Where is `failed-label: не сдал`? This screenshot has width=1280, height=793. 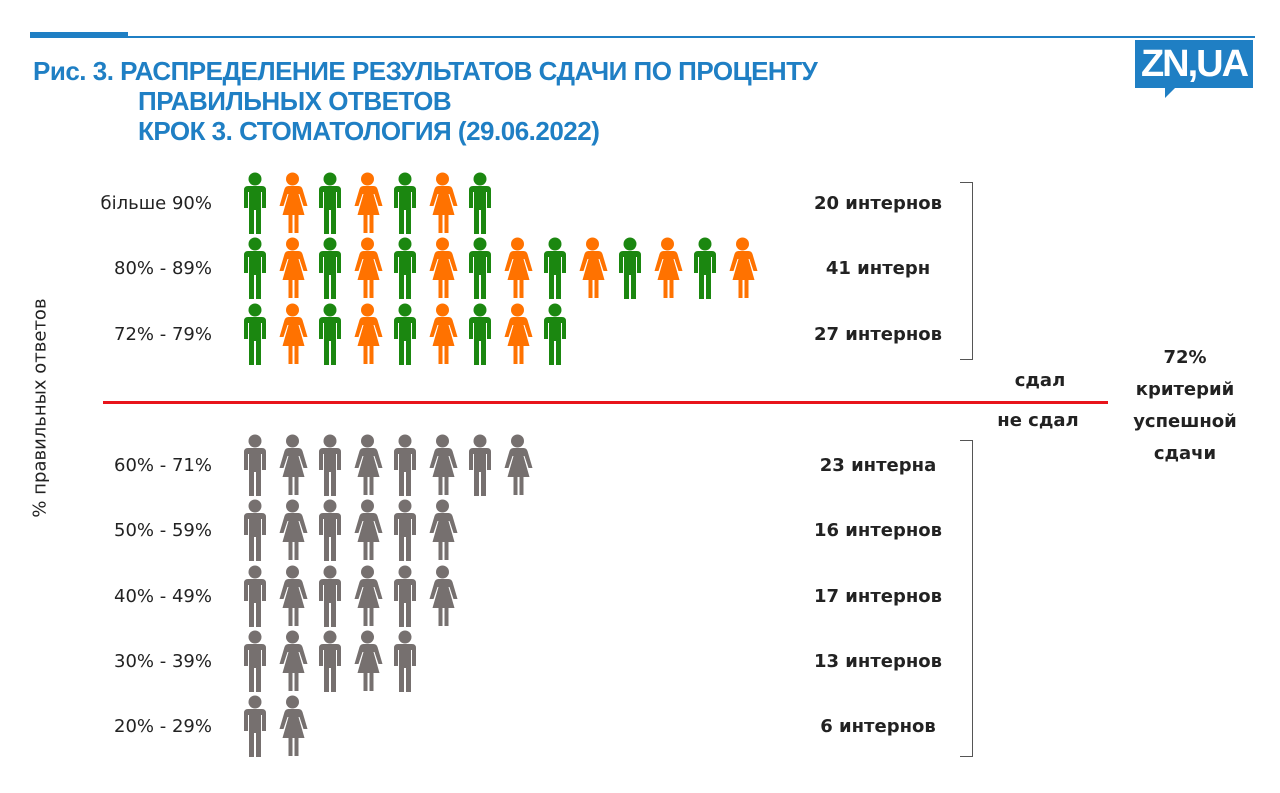 failed-label: не сдал is located at coordinates (1038, 420).